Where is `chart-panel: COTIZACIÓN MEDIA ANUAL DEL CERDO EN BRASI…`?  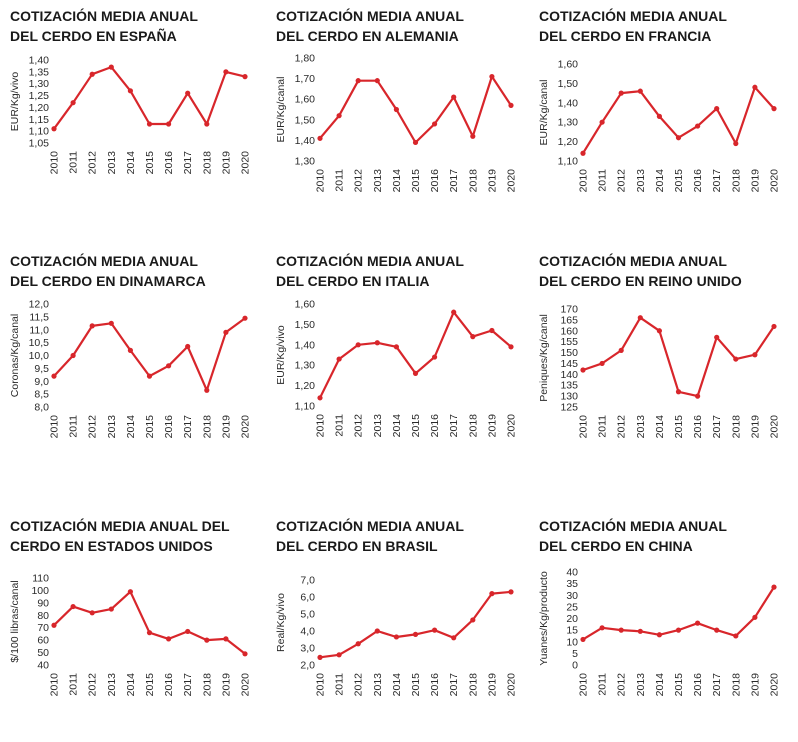 chart-panel: COTIZACIÓN MEDIA ANUAL DEL CERDO EN BRASI… is located at coordinates (397, 626).